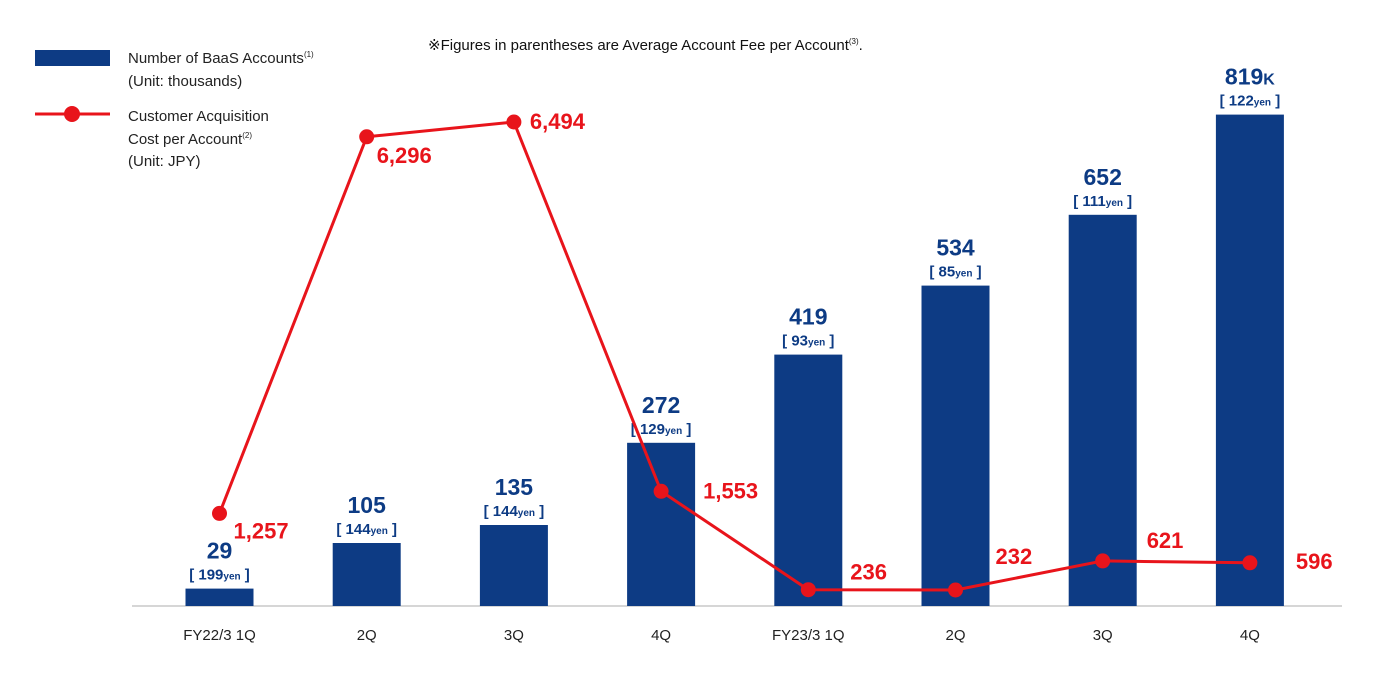 The width and height of the screenshot is (1400, 678). Describe the element at coordinates (721, 635) in the screenshot. I see `x-axis-ticks: FY22/3 1Q 2Q 3Q 4Q FY23/3 1Q 2Q 3Q 4Q` at that location.